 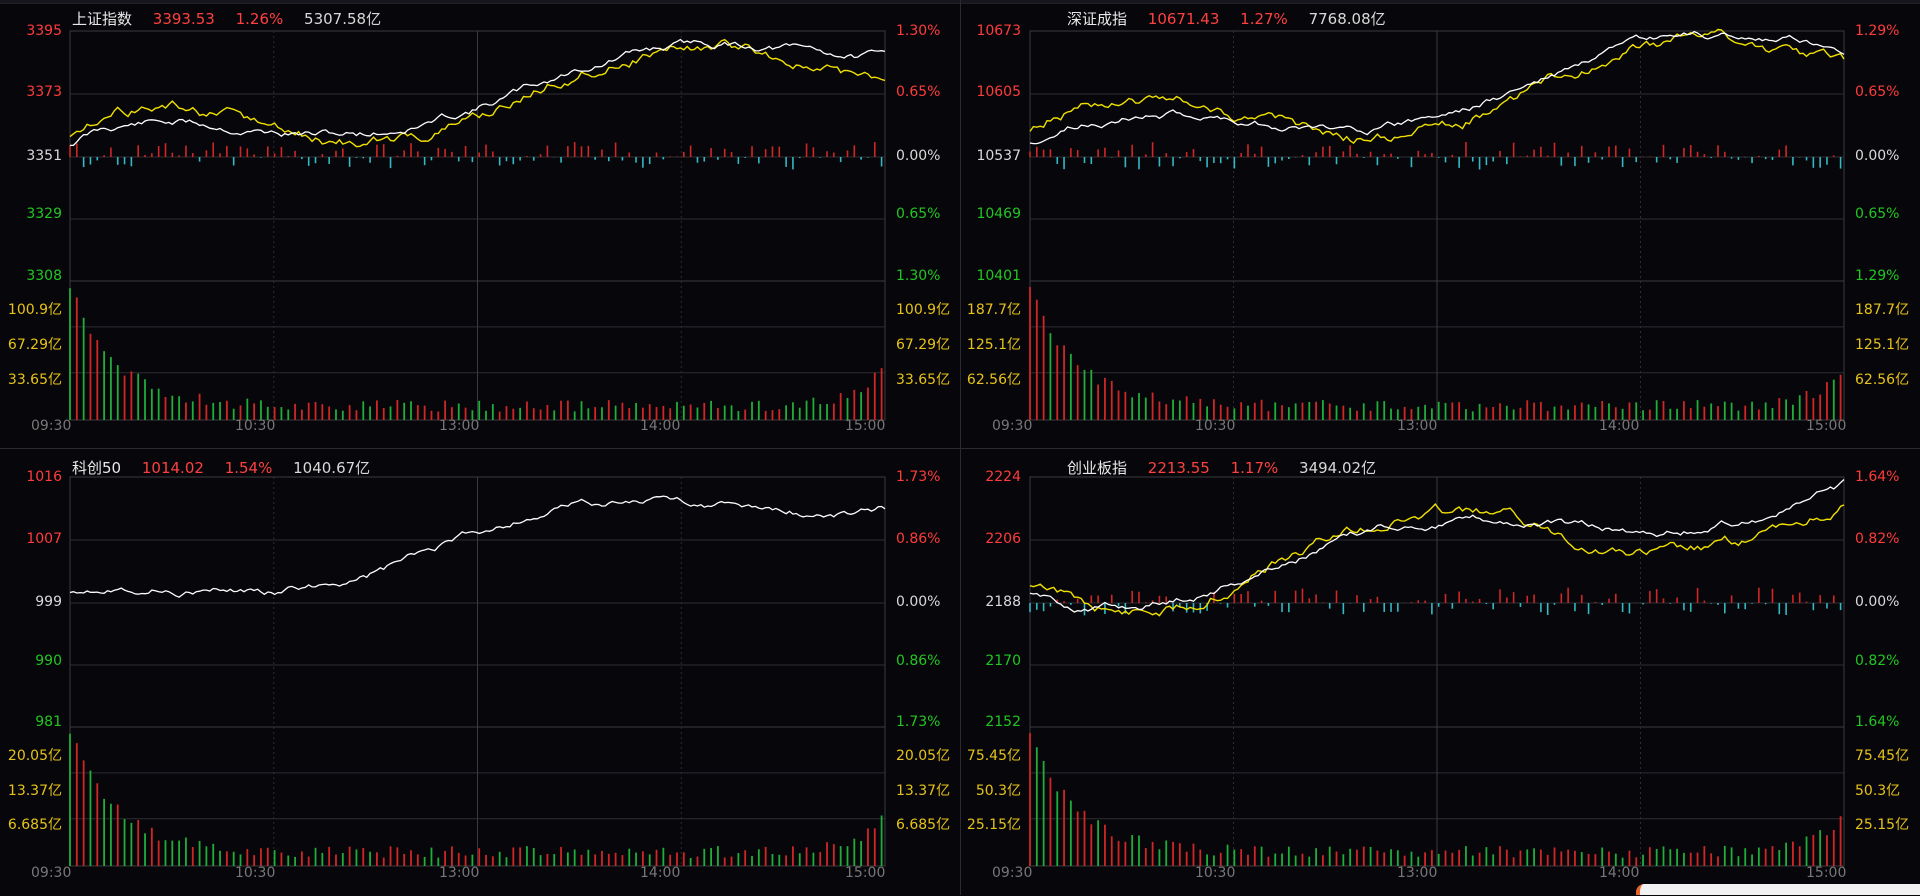 I want to click on panel-header: 科创50 1014.02 1.54% 1040.67亿, so click(x=522, y=468).